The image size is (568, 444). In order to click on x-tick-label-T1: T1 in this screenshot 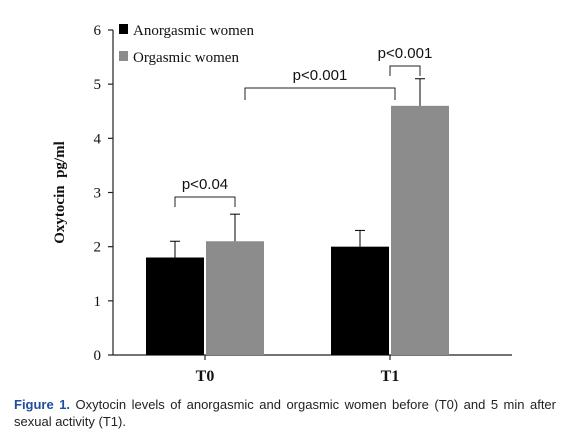, I will do `click(390, 376)`.